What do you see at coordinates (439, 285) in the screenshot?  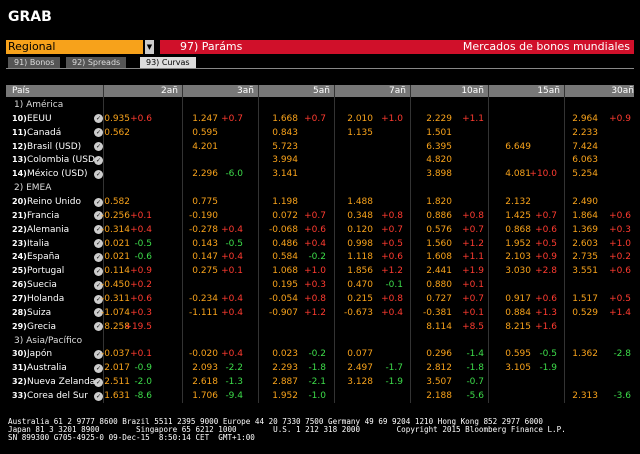 I see `yield-value: 0.880` at bounding box center [439, 285].